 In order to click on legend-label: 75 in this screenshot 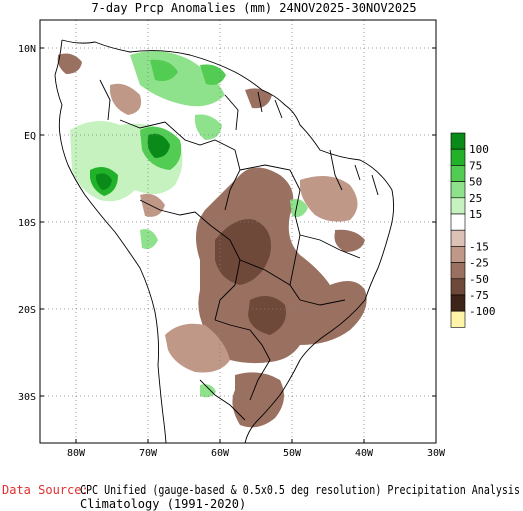, I will do `click(475, 165)`.